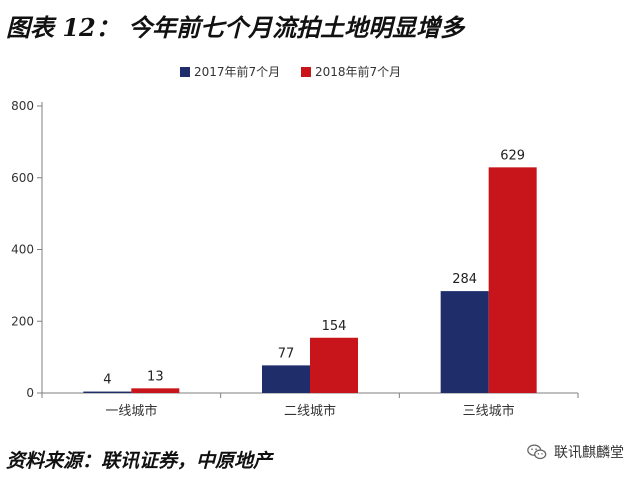 The height and width of the screenshot is (477, 638). What do you see at coordinates (22, 106) in the screenshot?
I see `y-tick-label: 800` at bounding box center [22, 106].